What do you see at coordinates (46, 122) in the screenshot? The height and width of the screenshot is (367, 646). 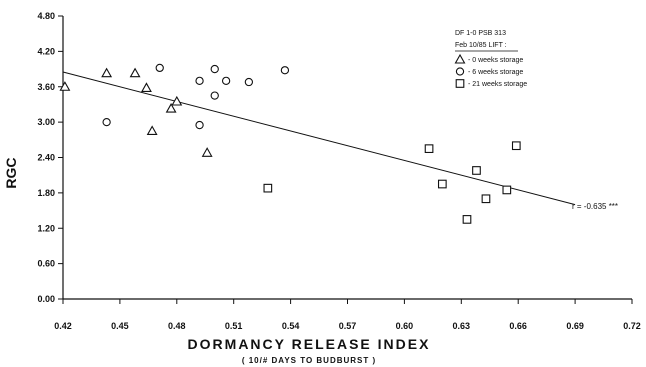 I see `y-tick-label: 3.00` at bounding box center [46, 122].